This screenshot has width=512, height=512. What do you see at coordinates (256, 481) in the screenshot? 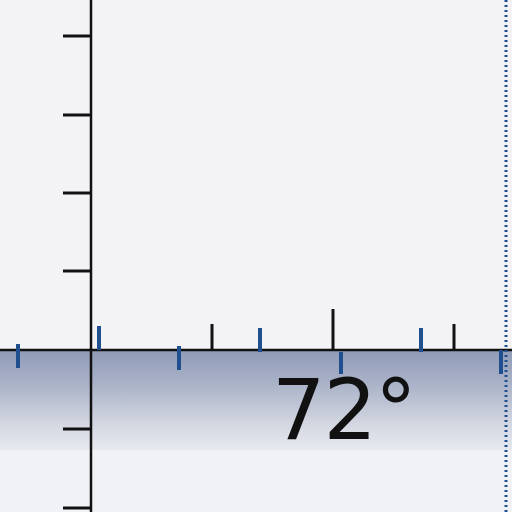
I see `band-lower-fade` at bounding box center [256, 481].